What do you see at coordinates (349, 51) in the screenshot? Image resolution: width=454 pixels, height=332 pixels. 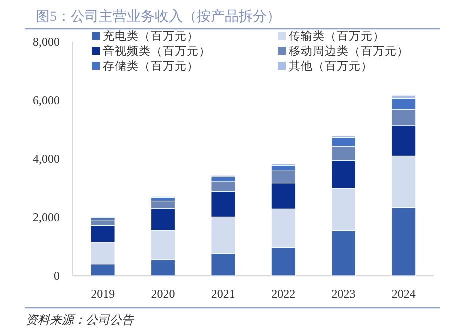 I see `legend-label: 移动周边类（百万元）` at bounding box center [349, 51].